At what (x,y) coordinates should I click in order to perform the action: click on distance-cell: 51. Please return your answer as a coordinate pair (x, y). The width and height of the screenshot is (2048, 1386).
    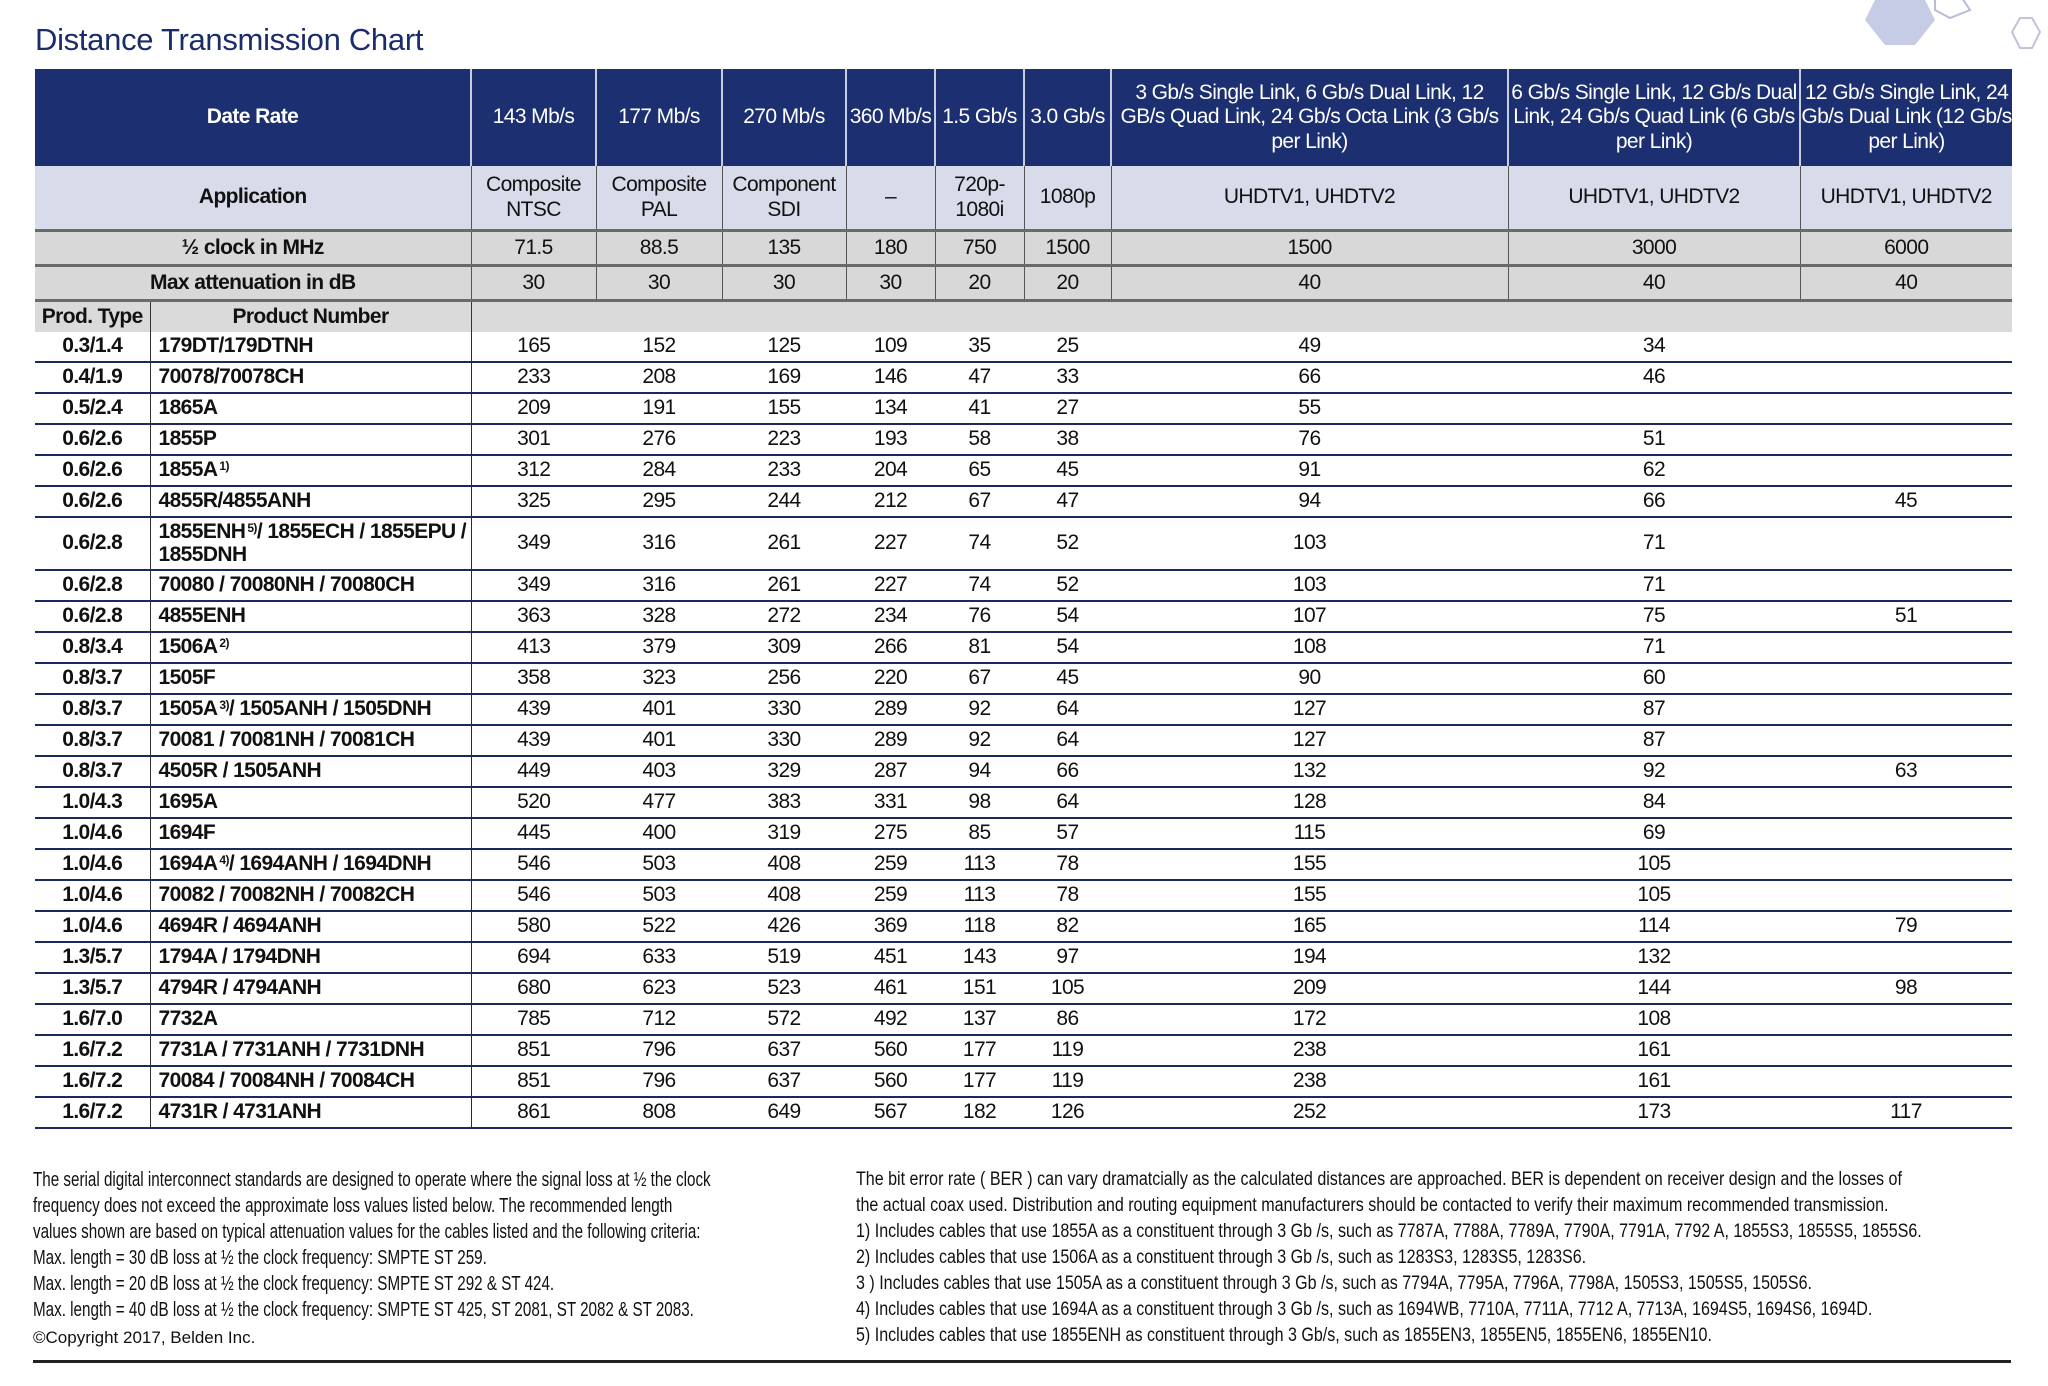
    Looking at the image, I should click on (1906, 617).